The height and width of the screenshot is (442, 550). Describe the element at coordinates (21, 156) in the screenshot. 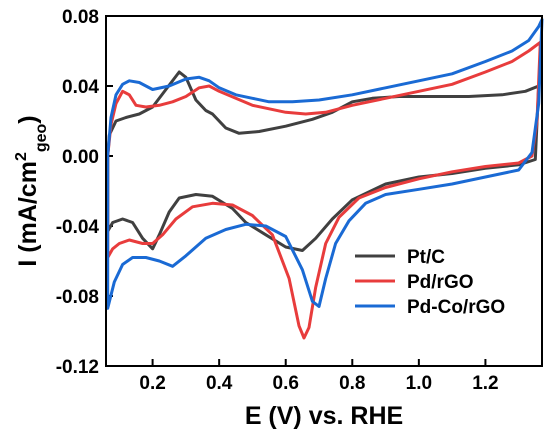

I see `y-axis-title-sup: 2` at that location.